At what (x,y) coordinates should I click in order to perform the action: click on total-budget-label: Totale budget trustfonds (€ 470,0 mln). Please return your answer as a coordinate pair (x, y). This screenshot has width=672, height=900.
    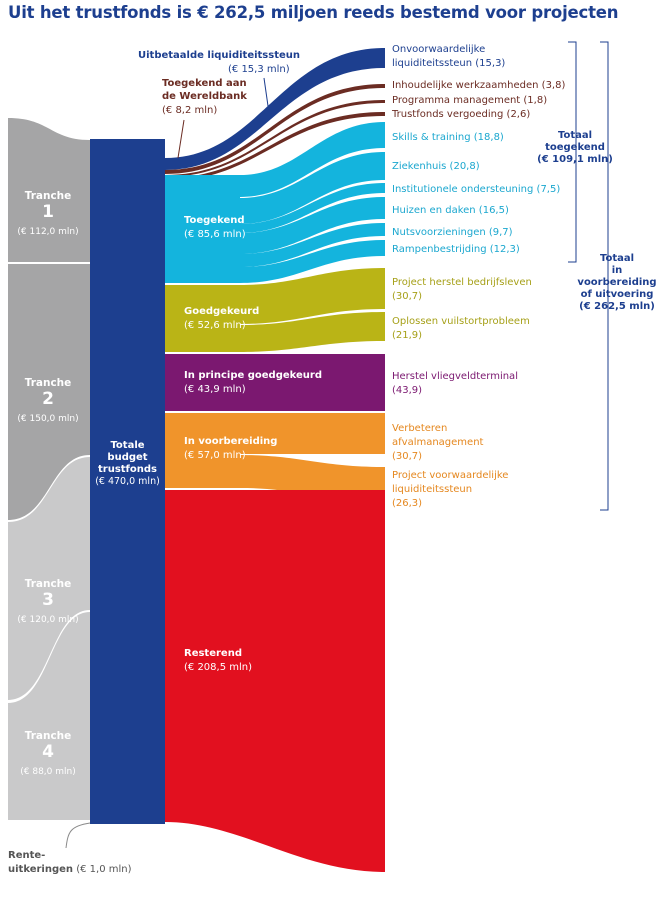
    Looking at the image, I should click on (127, 464).